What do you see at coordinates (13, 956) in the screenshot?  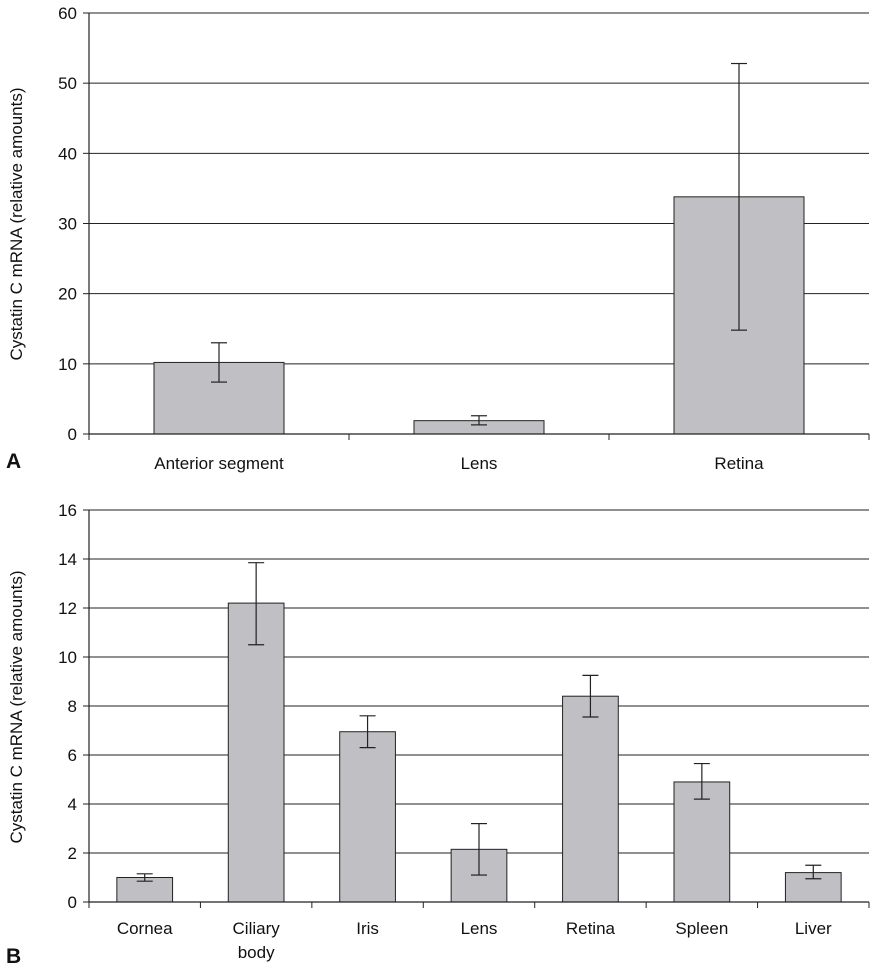 I see `panel-b-letter: B` at bounding box center [13, 956].